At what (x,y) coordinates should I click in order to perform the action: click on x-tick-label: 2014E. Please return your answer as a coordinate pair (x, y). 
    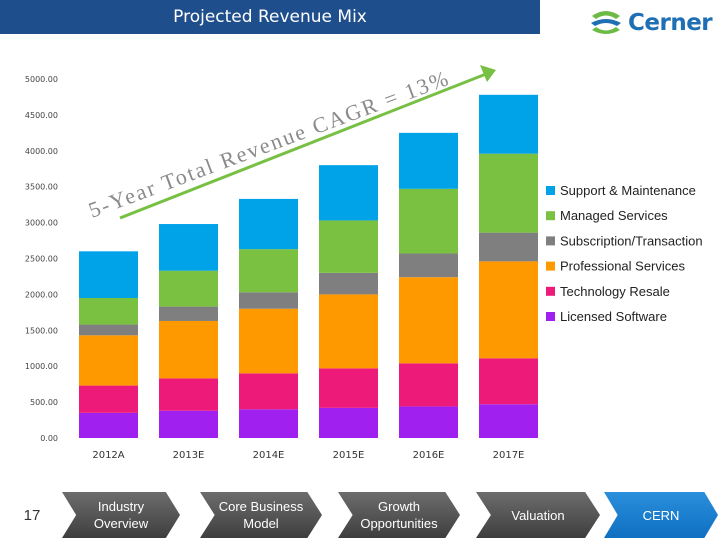
    Looking at the image, I should click on (269, 455).